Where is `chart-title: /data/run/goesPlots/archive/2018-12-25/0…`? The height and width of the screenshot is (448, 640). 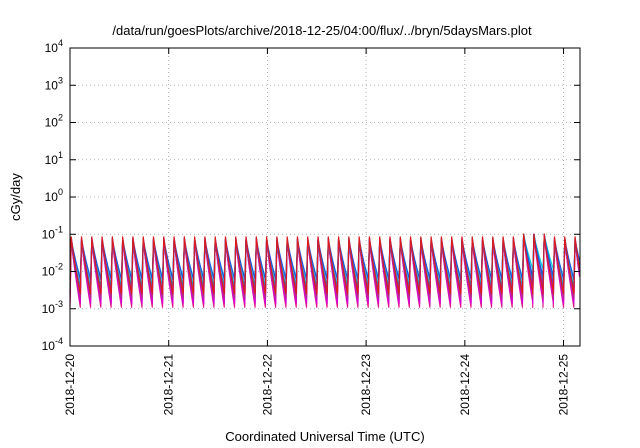
chart-title: /data/run/goesPlots/archive/2018-12-25/0… is located at coordinates (322, 30).